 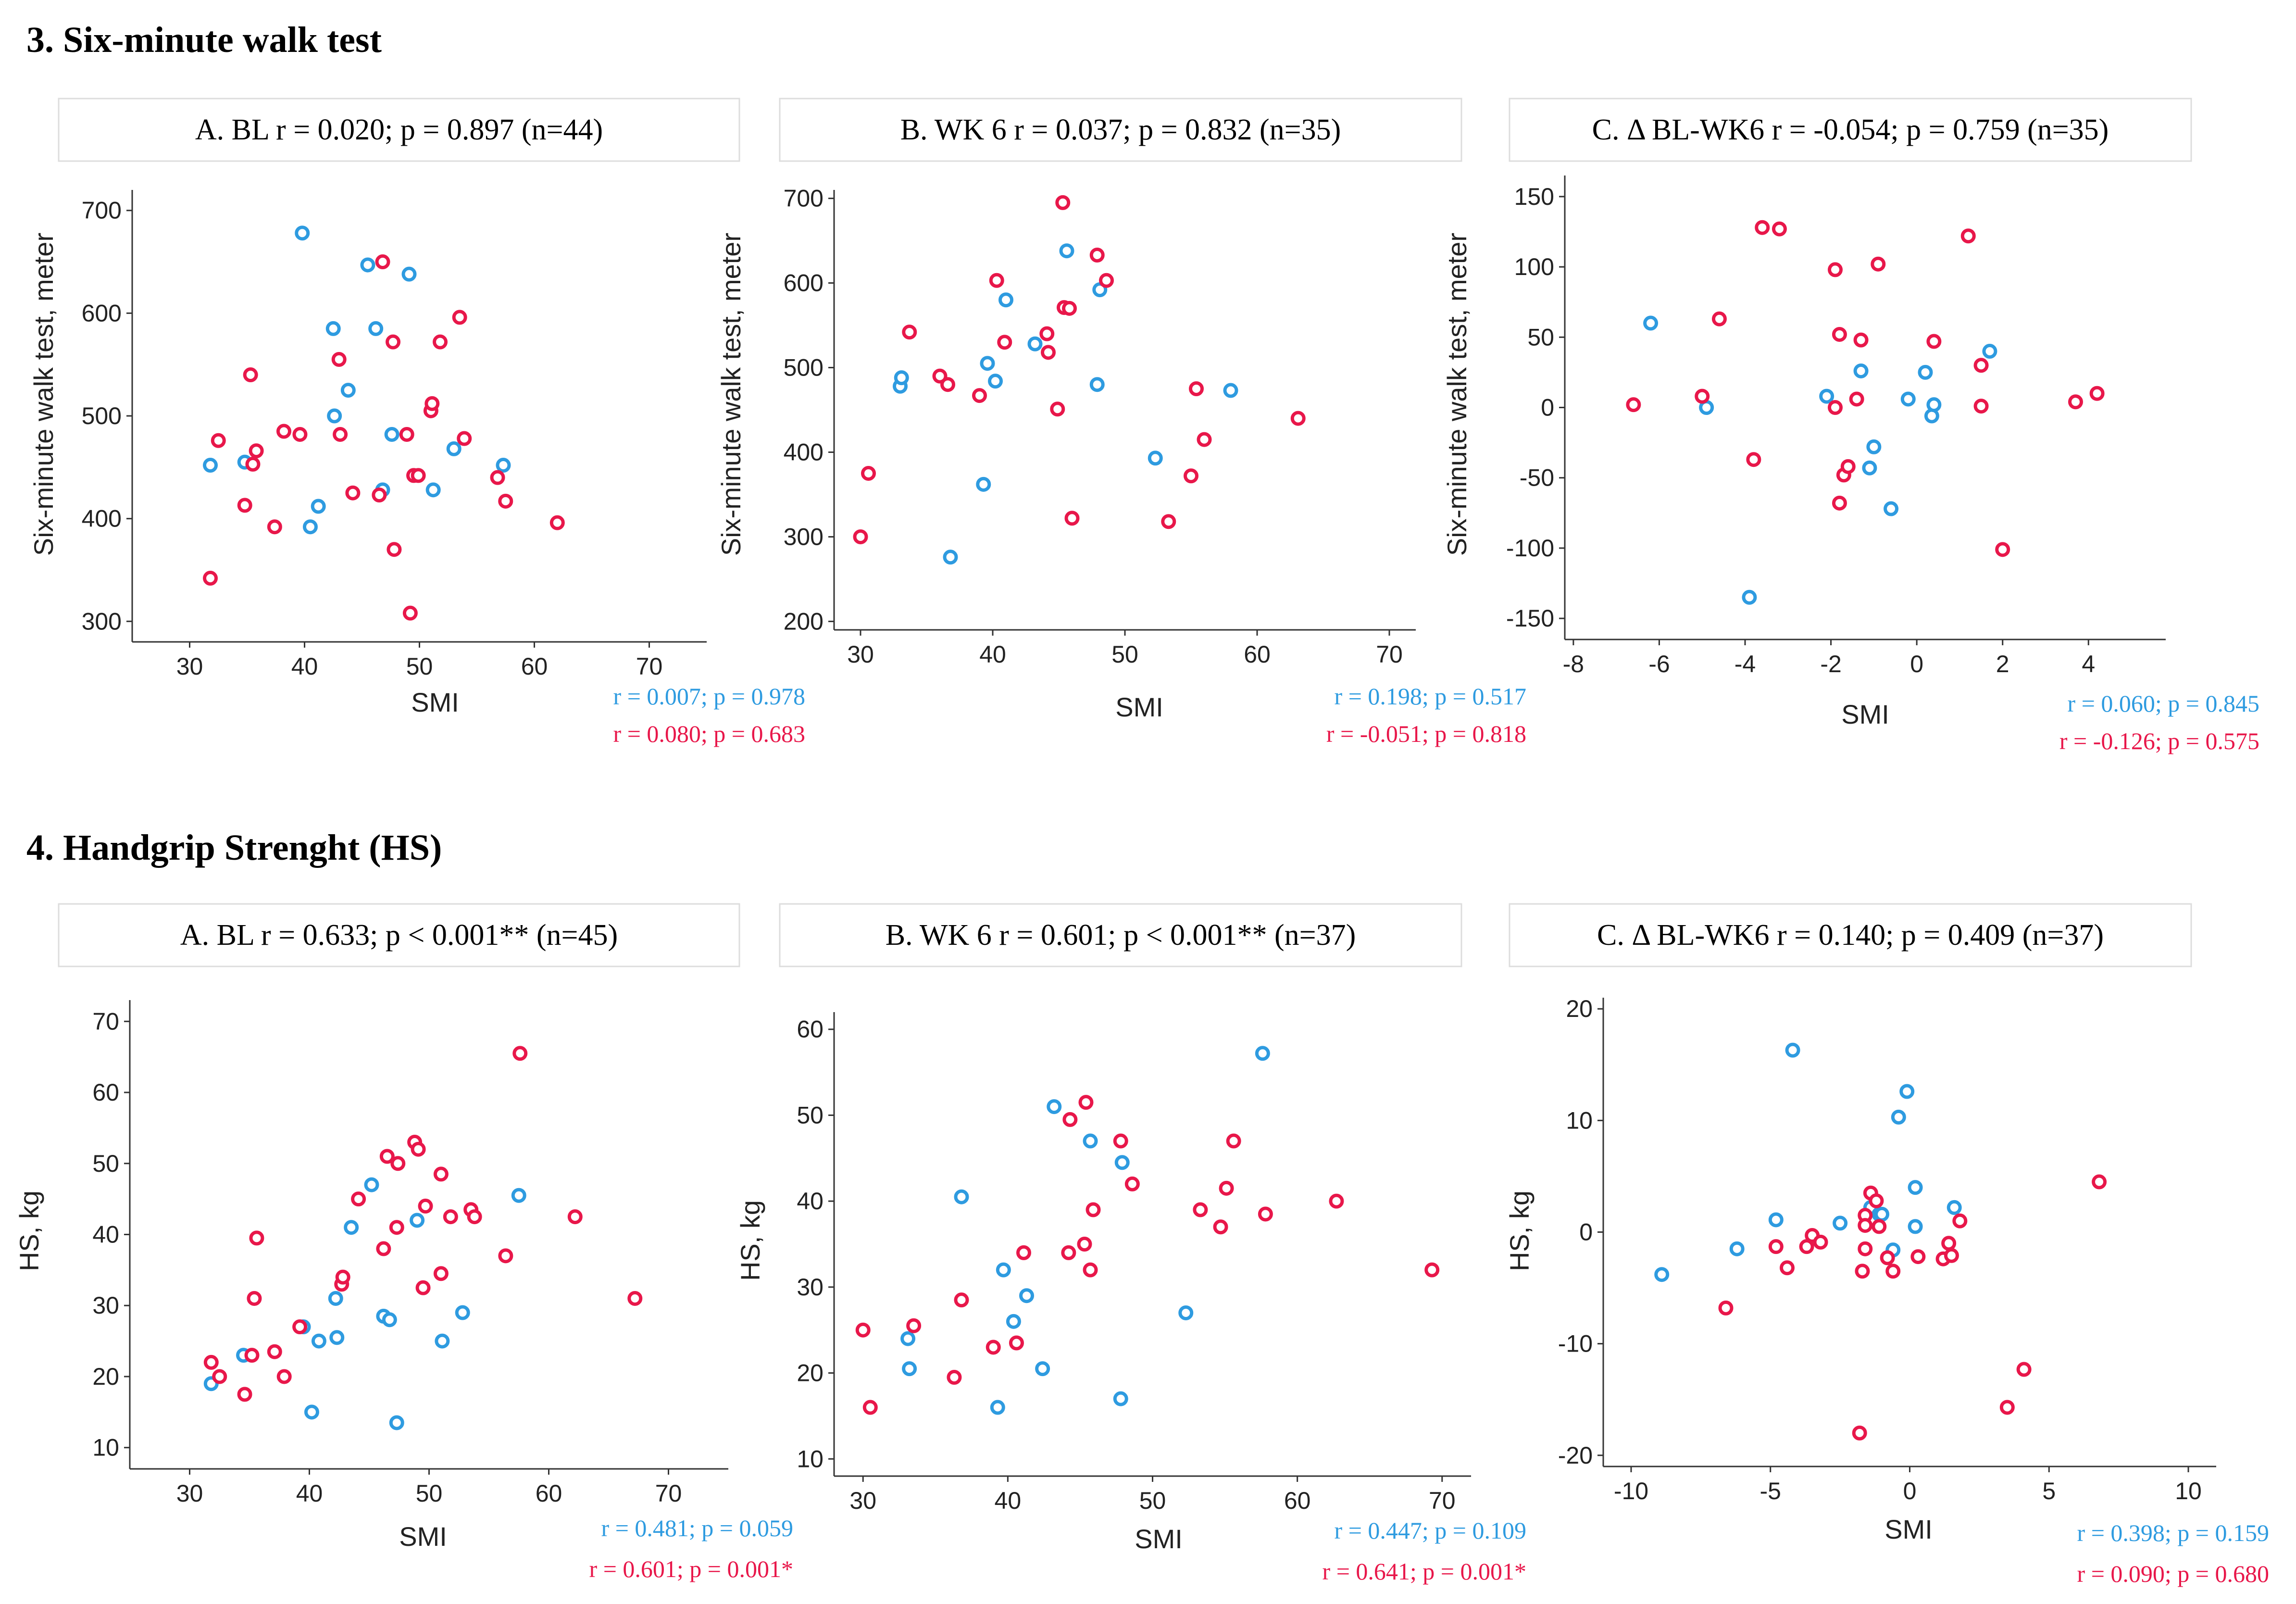 What do you see at coordinates (1426, 733) in the screenshot?
I see `stat-red: r = -0.051; p = 0.818` at bounding box center [1426, 733].